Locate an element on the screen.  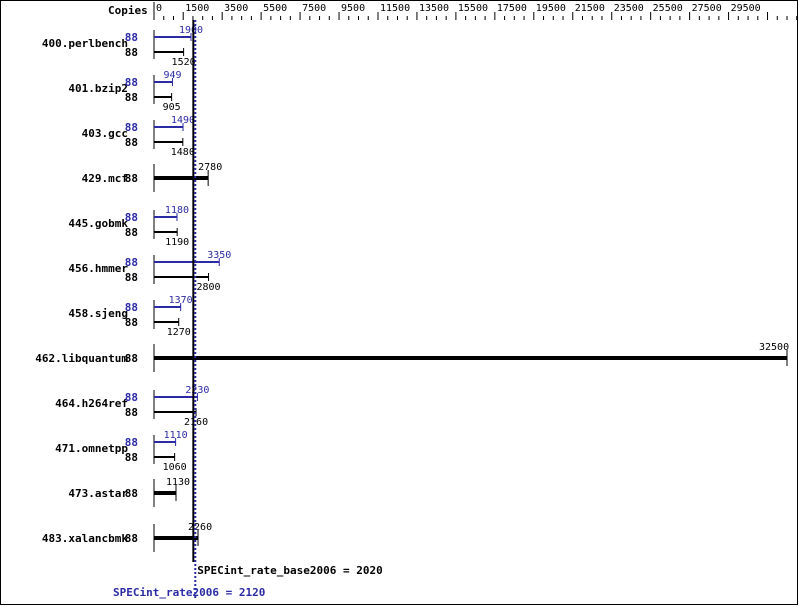
benchmark-label: 473.astar is located at coordinates (98, 493).